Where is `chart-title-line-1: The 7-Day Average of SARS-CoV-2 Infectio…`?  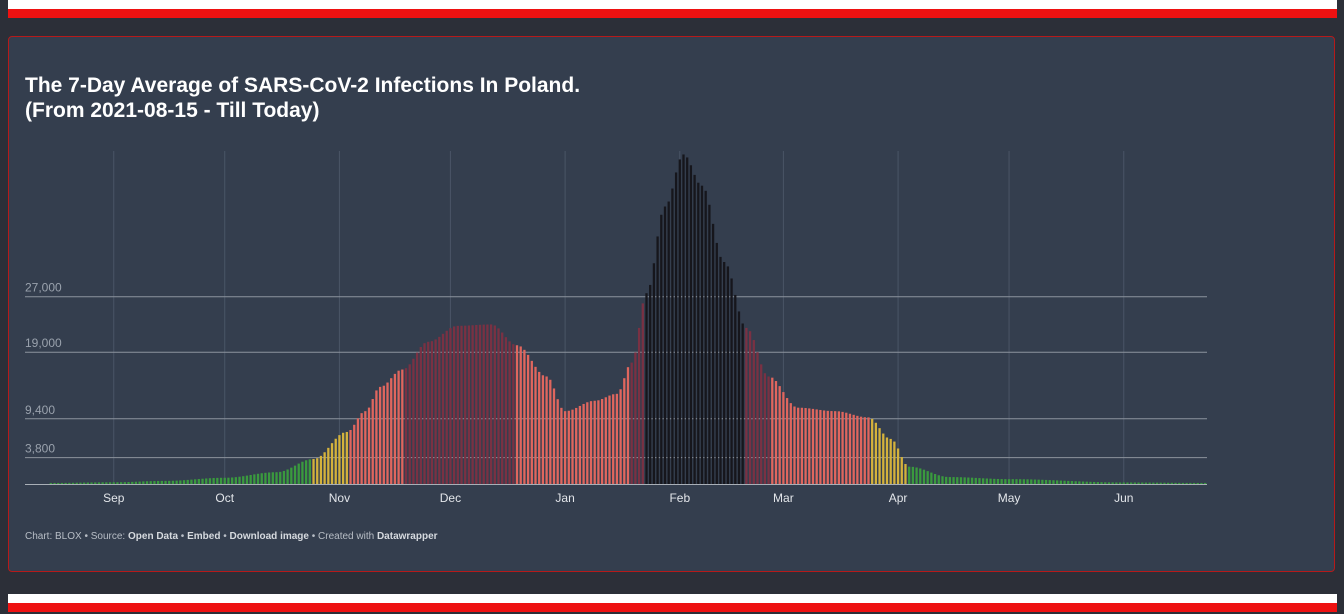
chart-title-line-1: The 7-Day Average of SARS-CoV-2 Infectio… is located at coordinates (303, 85).